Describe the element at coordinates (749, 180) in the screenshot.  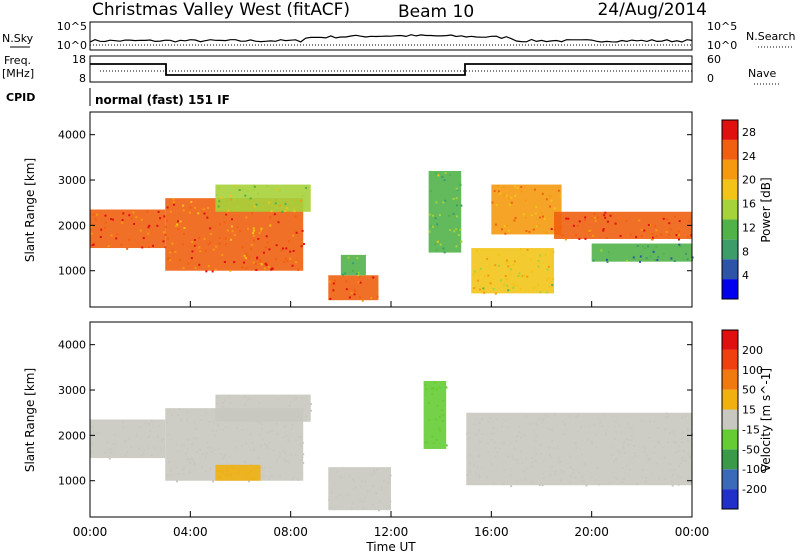
I see `colorbar-tick-label: 20` at that location.